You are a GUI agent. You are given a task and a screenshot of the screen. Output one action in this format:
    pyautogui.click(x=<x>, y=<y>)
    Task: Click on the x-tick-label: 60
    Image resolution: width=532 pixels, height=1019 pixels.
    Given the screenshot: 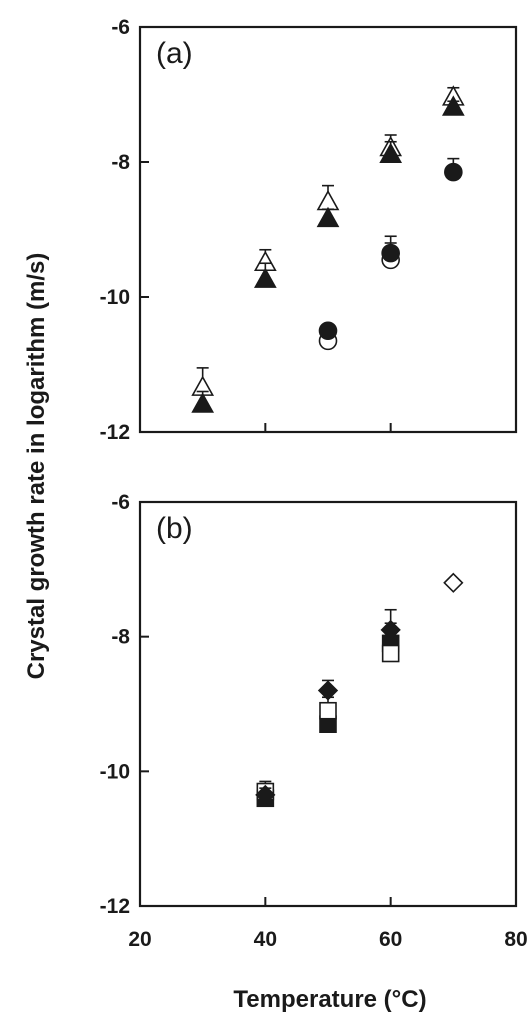 What is the action you would take?
    pyautogui.click(x=390, y=939)
    